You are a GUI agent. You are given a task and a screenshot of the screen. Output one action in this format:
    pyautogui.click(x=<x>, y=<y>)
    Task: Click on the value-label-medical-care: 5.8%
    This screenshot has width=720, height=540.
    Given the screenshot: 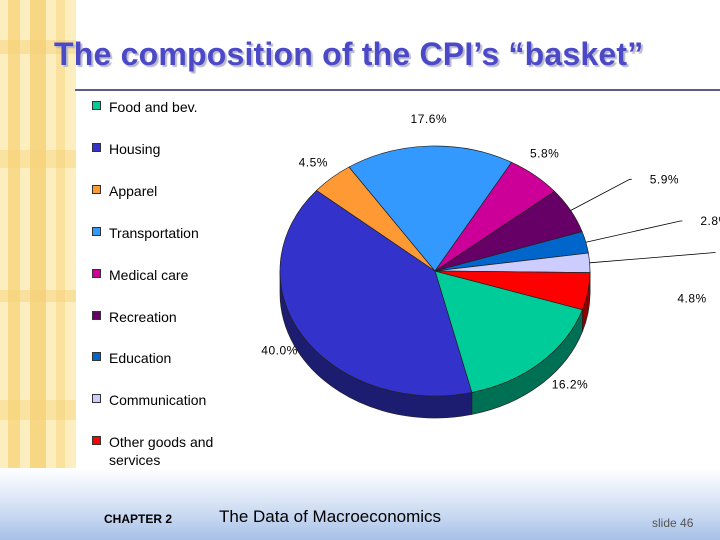 What is the action you would take?
    pyautogui.click(x=544, y=154)
    